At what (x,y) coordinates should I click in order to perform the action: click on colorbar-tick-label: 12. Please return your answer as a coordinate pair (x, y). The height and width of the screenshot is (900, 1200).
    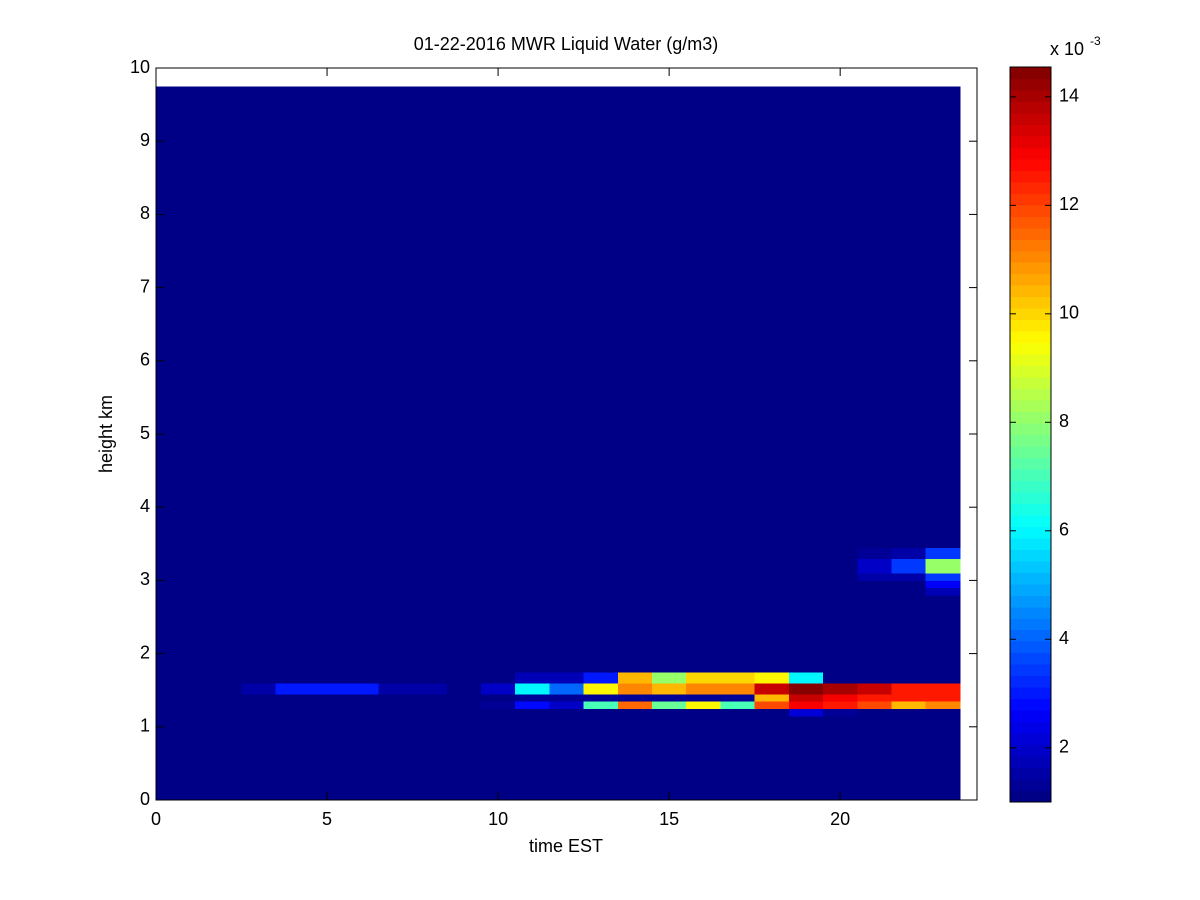
    Looking at the image, I should click on (1069, 204).